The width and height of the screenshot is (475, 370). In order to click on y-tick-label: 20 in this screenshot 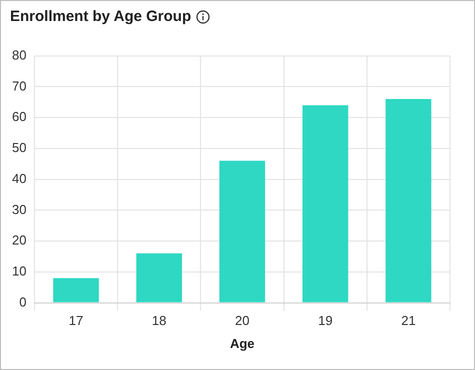, I will do `click(19, 240)`.